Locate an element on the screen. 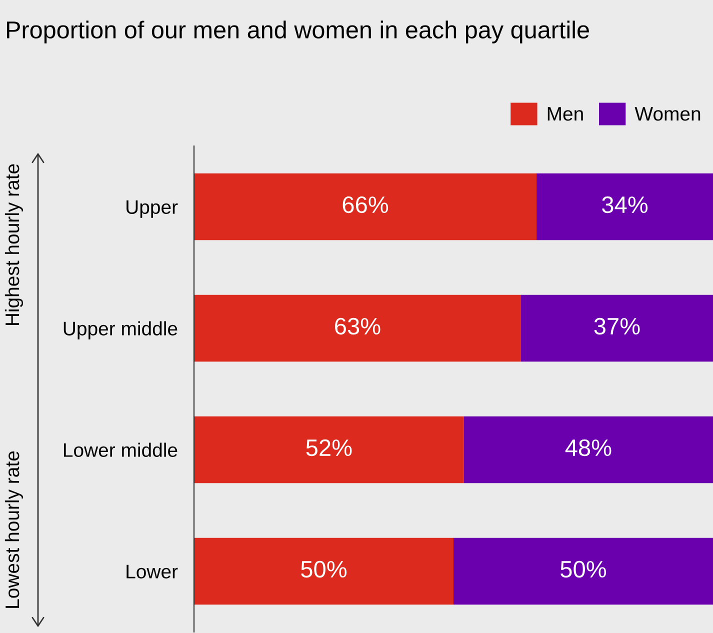 Image resolution: width=713 pixels, height=633 pixels. data-label: 66% is located at coordinates (365, 205).